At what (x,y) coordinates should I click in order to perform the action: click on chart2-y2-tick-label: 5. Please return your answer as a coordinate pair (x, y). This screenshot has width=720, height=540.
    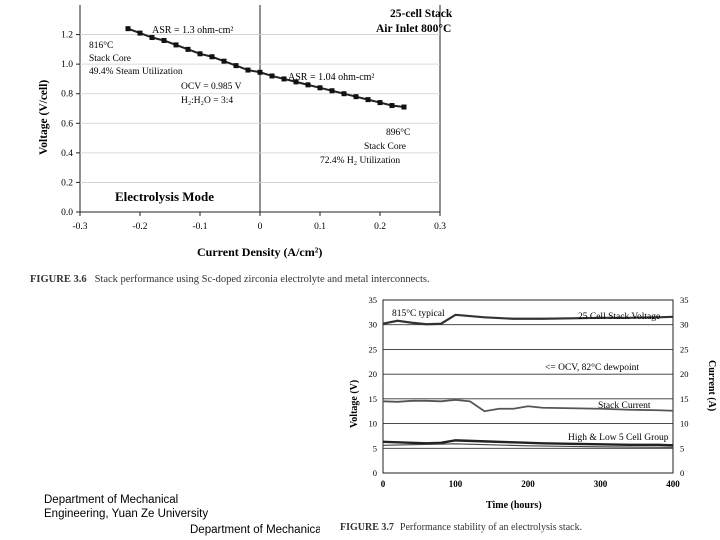
    Looking at the image, I should click on (682, 448).